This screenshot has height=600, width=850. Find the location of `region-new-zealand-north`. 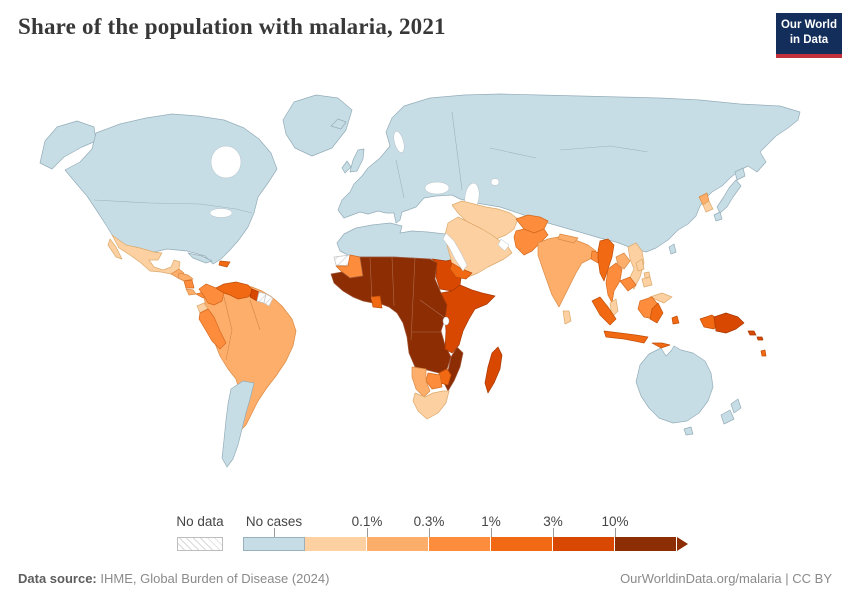

region-new-zealand-north is located at coordinates (736, 406).